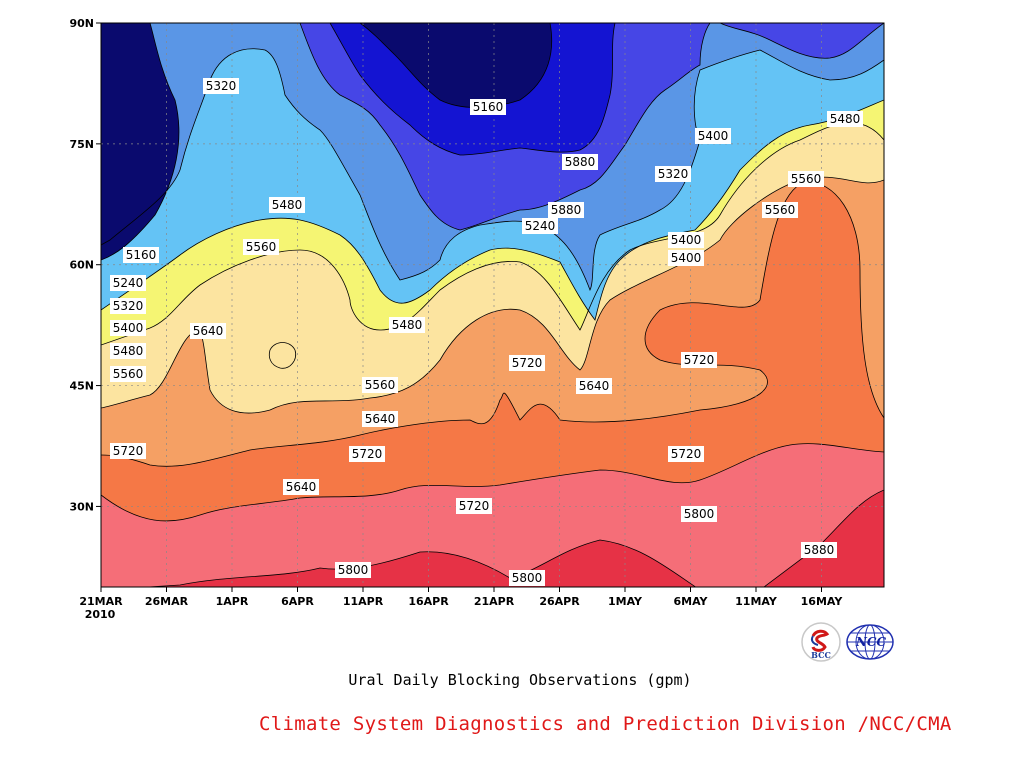 The image size is (1024, 768). What do you see at coordinates (101, 601) in the screenshot?
I see `x-tick-label: 21MAR` at bounding box center [101, 601].